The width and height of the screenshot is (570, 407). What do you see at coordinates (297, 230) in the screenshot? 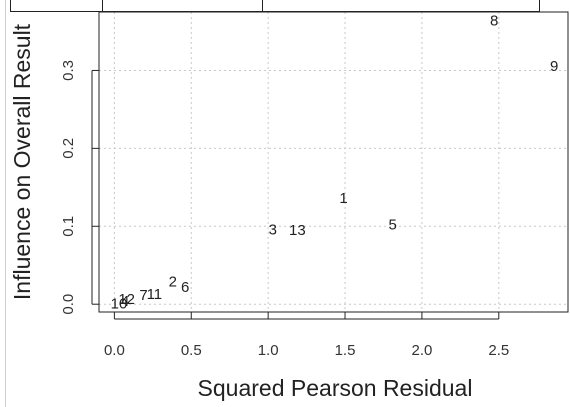
I see `point-label: 13` at bounding box center [297, 230].